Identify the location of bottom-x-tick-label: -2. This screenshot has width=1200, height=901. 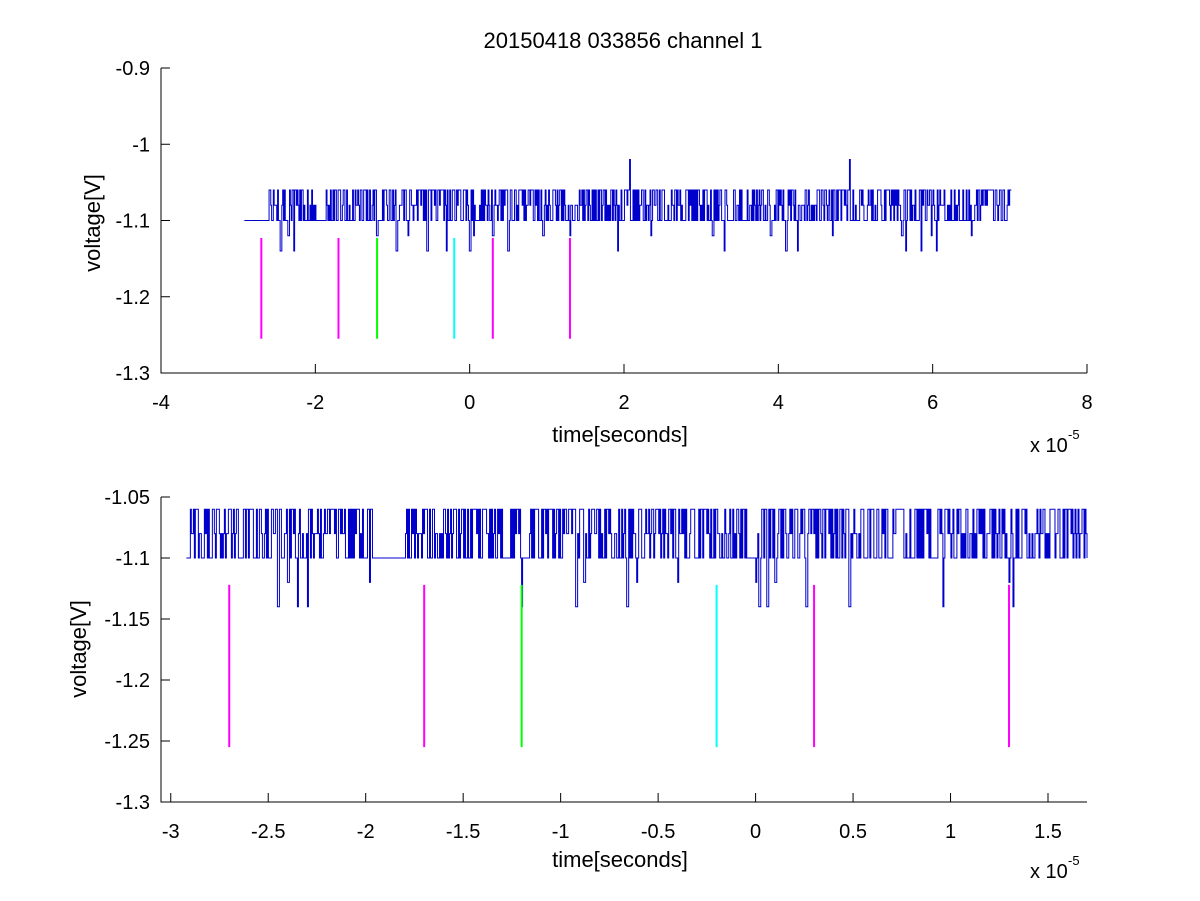
(366, 832).